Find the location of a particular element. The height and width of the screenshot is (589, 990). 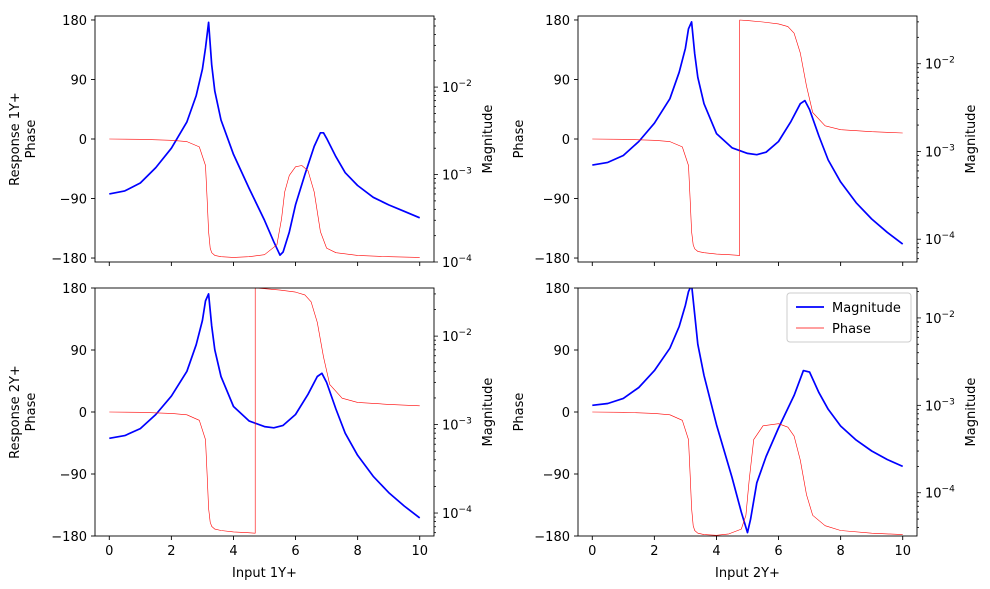

legend-phase-label: Phase is located at coordinates (851, 329).